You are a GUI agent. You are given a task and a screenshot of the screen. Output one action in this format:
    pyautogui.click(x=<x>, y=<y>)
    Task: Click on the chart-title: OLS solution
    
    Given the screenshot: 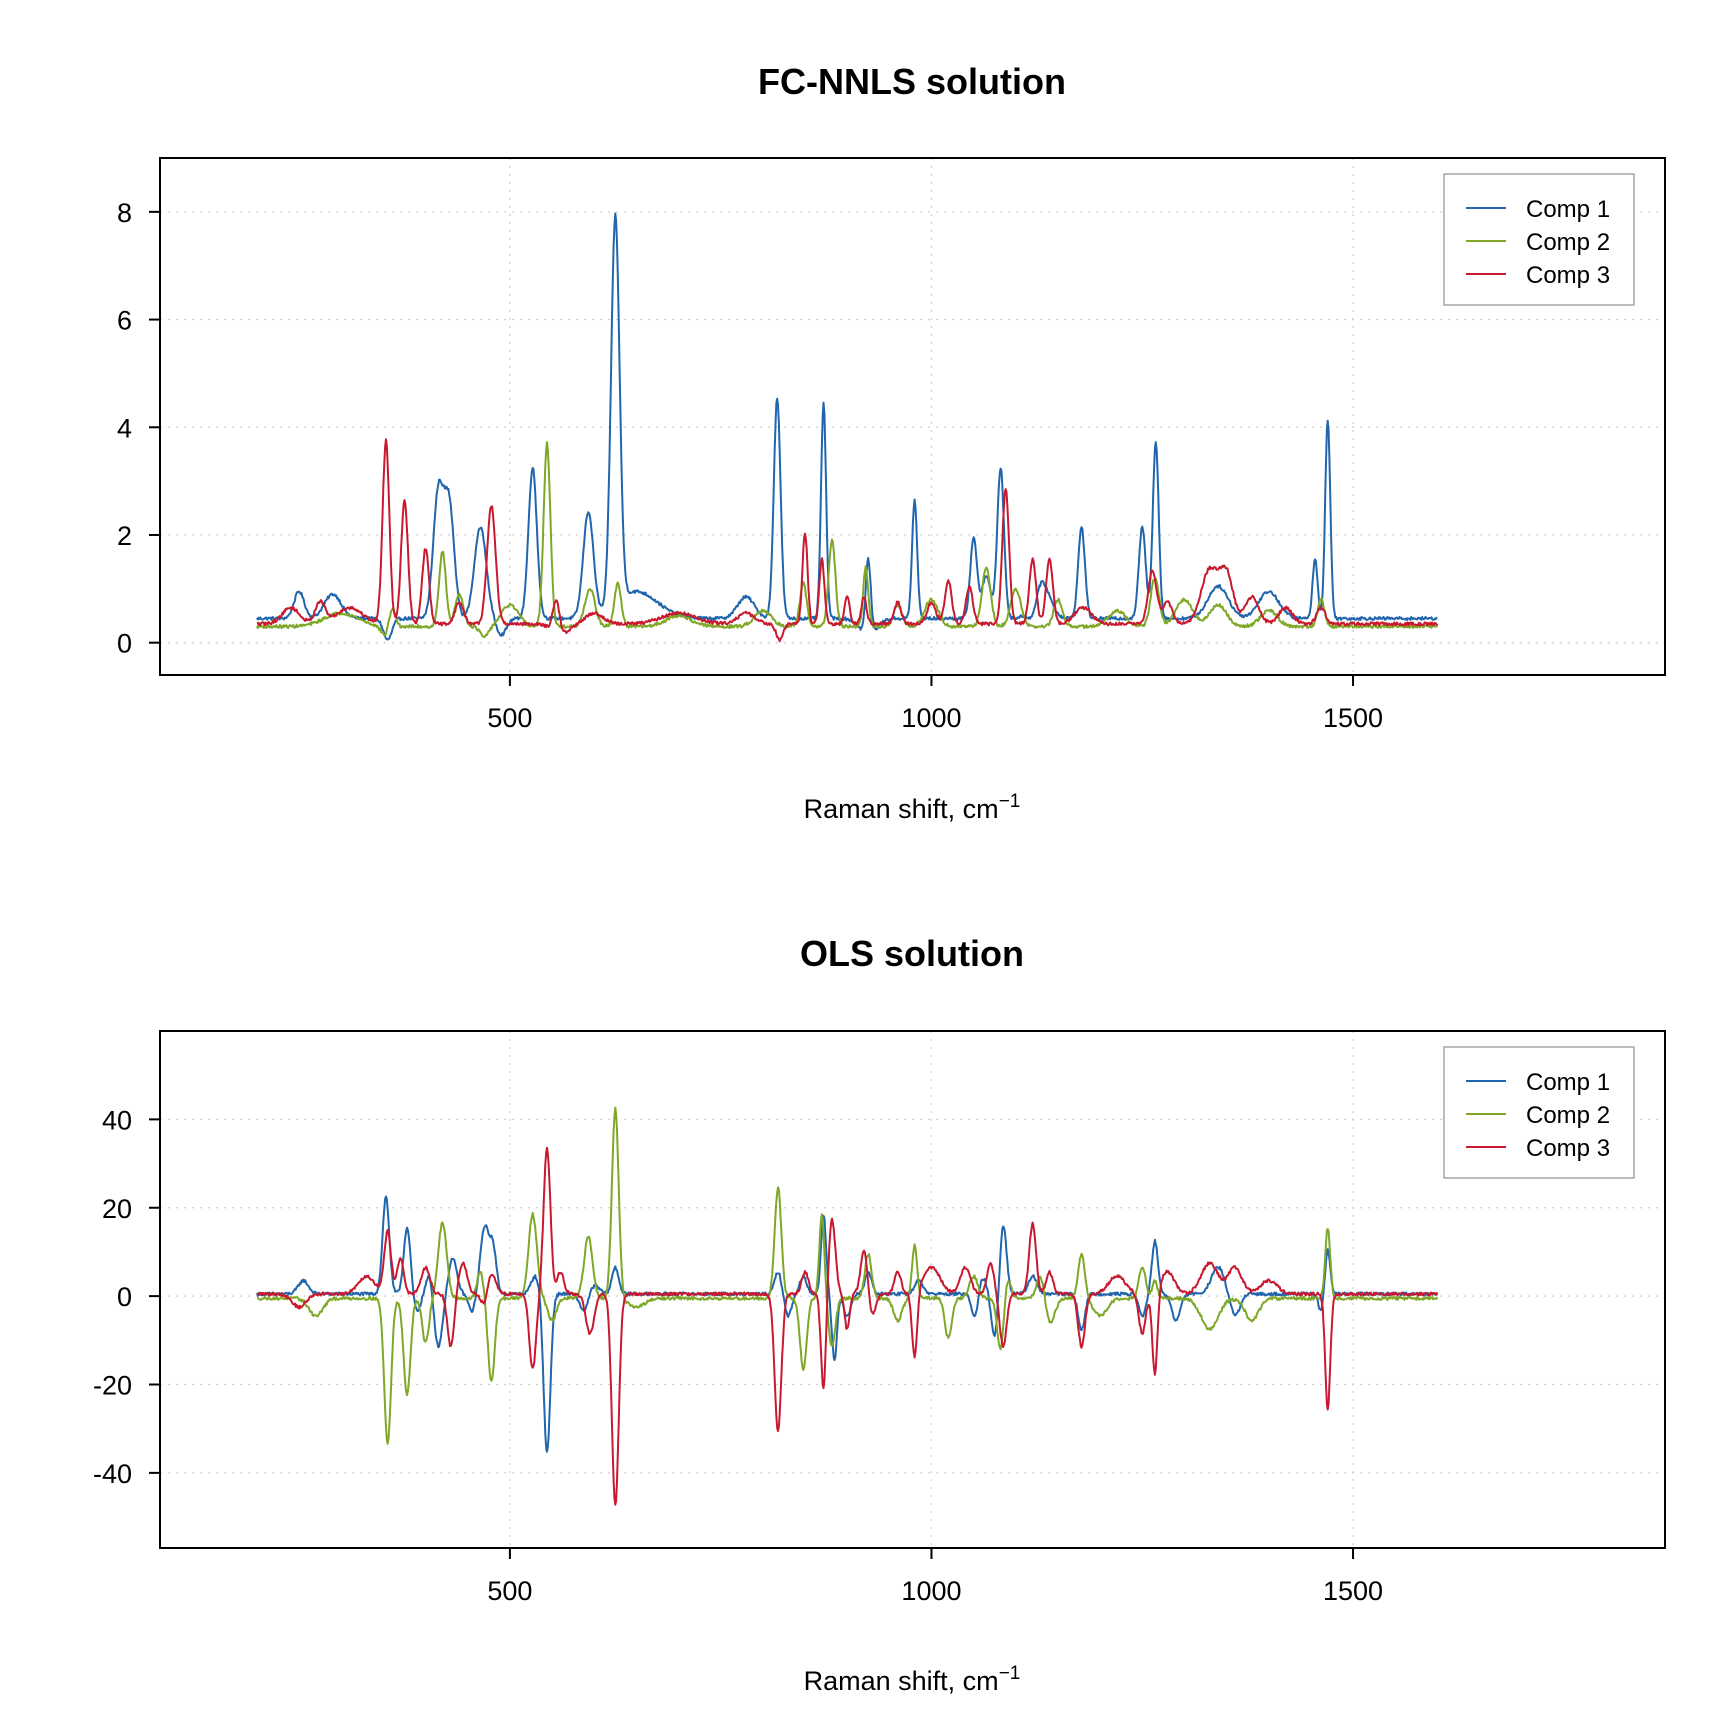 What is the action you would take?
    pyautogui.click(x=912, y=953)
    